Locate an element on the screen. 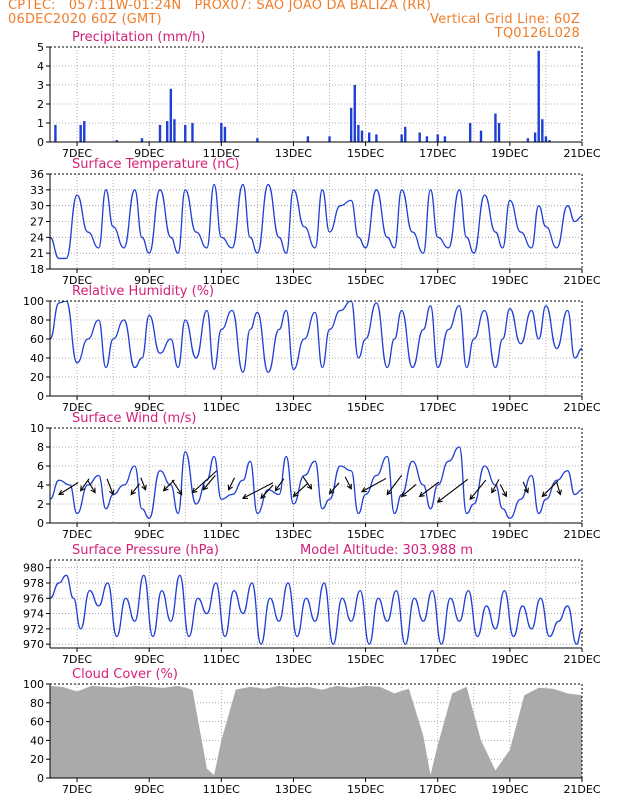  pressure-series-line is located at coordinates (316, 609).